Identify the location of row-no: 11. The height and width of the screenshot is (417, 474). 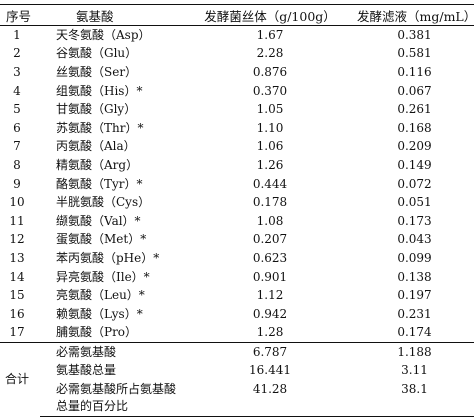
(17, 220).